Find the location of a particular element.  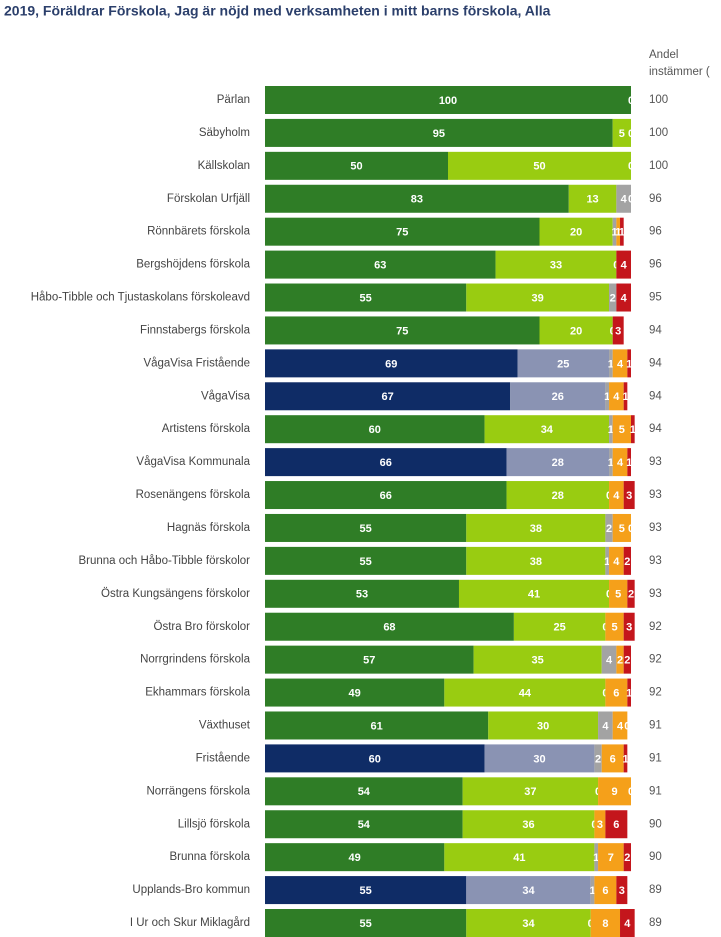

segment-label: 25 is located at coordinates (563, 364).